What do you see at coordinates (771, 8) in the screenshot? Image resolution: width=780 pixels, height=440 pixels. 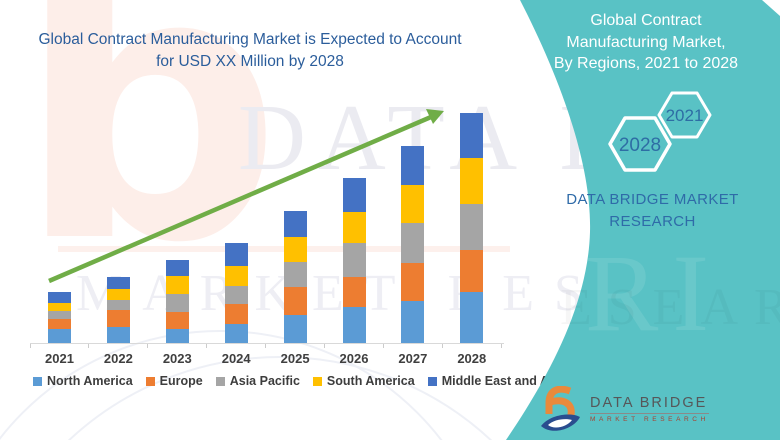 I see `corner-notch` at bounding box center [771, 8].